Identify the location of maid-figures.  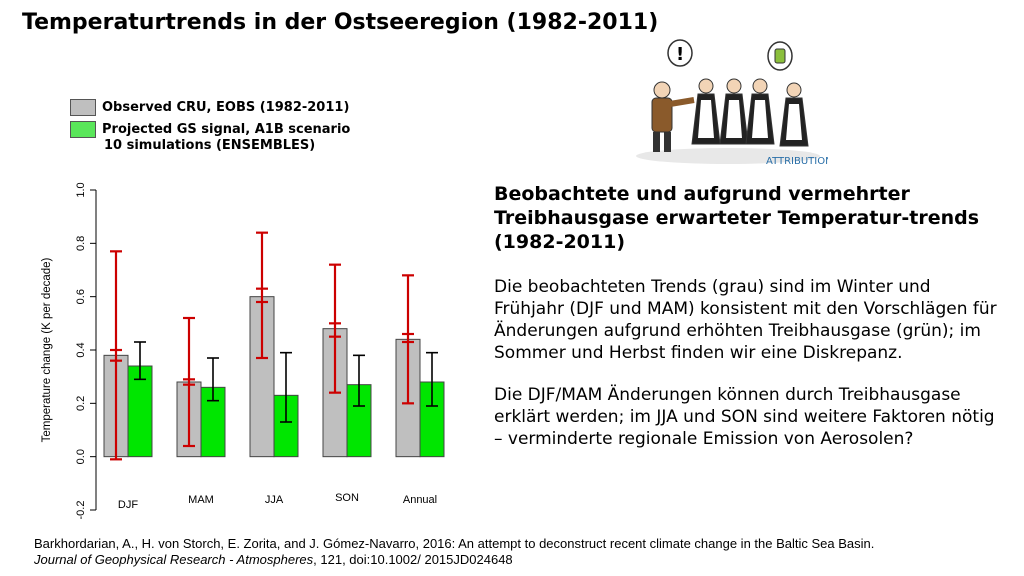
(750, 112).